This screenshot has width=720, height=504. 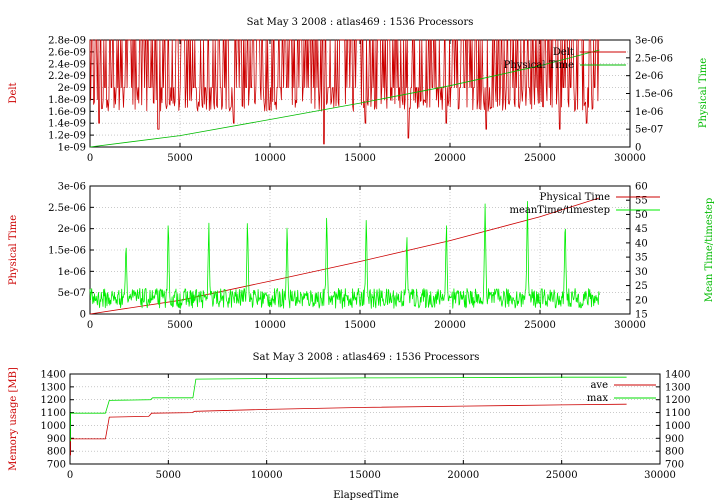 What do you see at coordinates (677, 375) in the screenshot?
I see `y2-tick-label: 1400` at bounding box center [677, 375].